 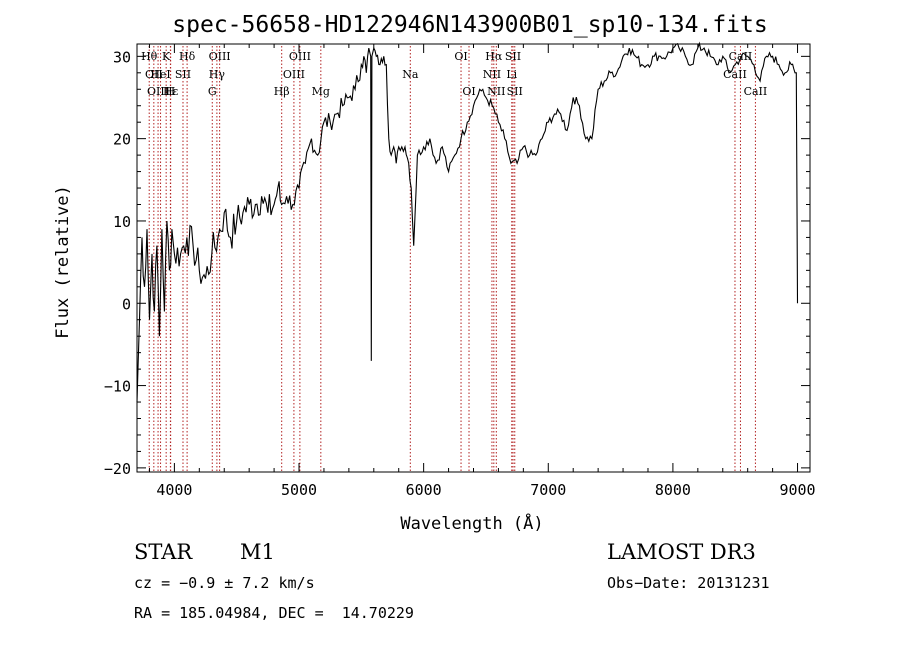 What do you see at coordinates (122, 222) in the screenshot?
I see `y-tick-label: 10` at bounding box center [122, 222].